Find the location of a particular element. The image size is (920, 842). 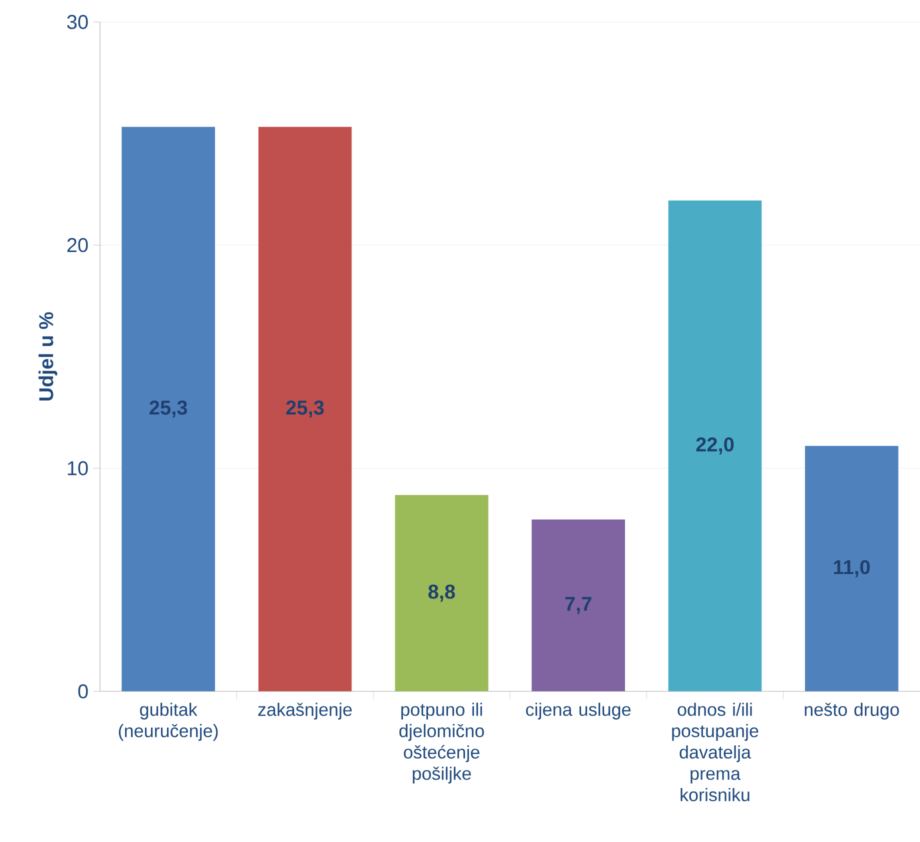

x-tick-label: zakašnjenje is located at coordinates (305, 711).